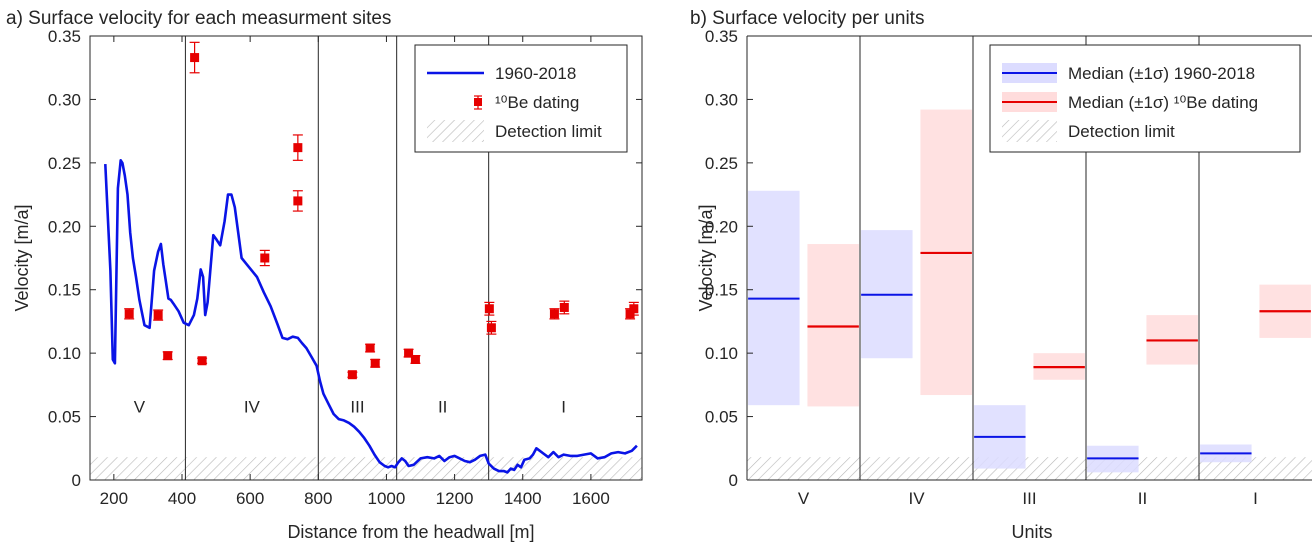 This screenshot has width=1312, height=546. I want to click on legend-label-detection-b: Detection limit, so click(1121, 131).